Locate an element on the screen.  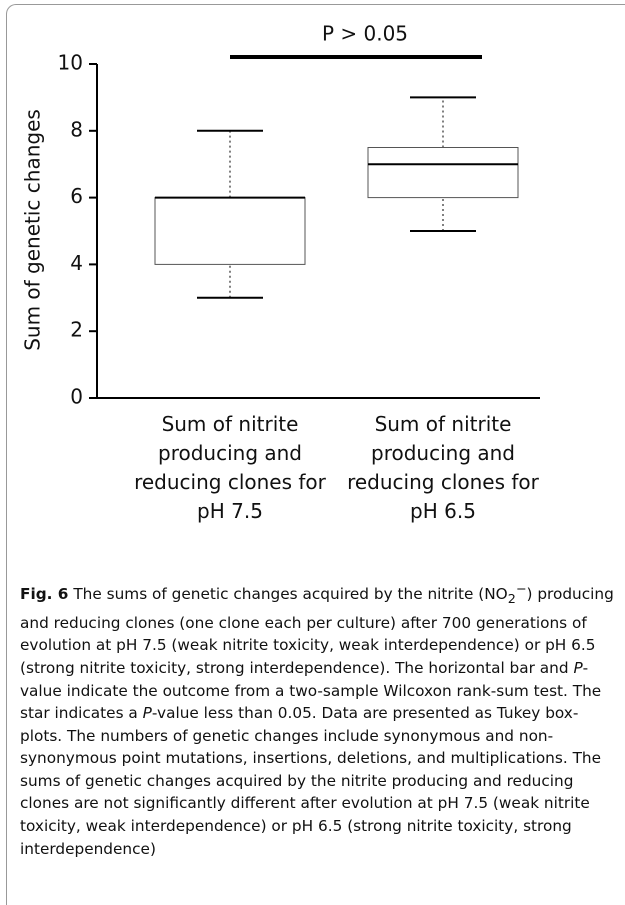
y-tick-label: 6 is located at coordinates (76, 196).